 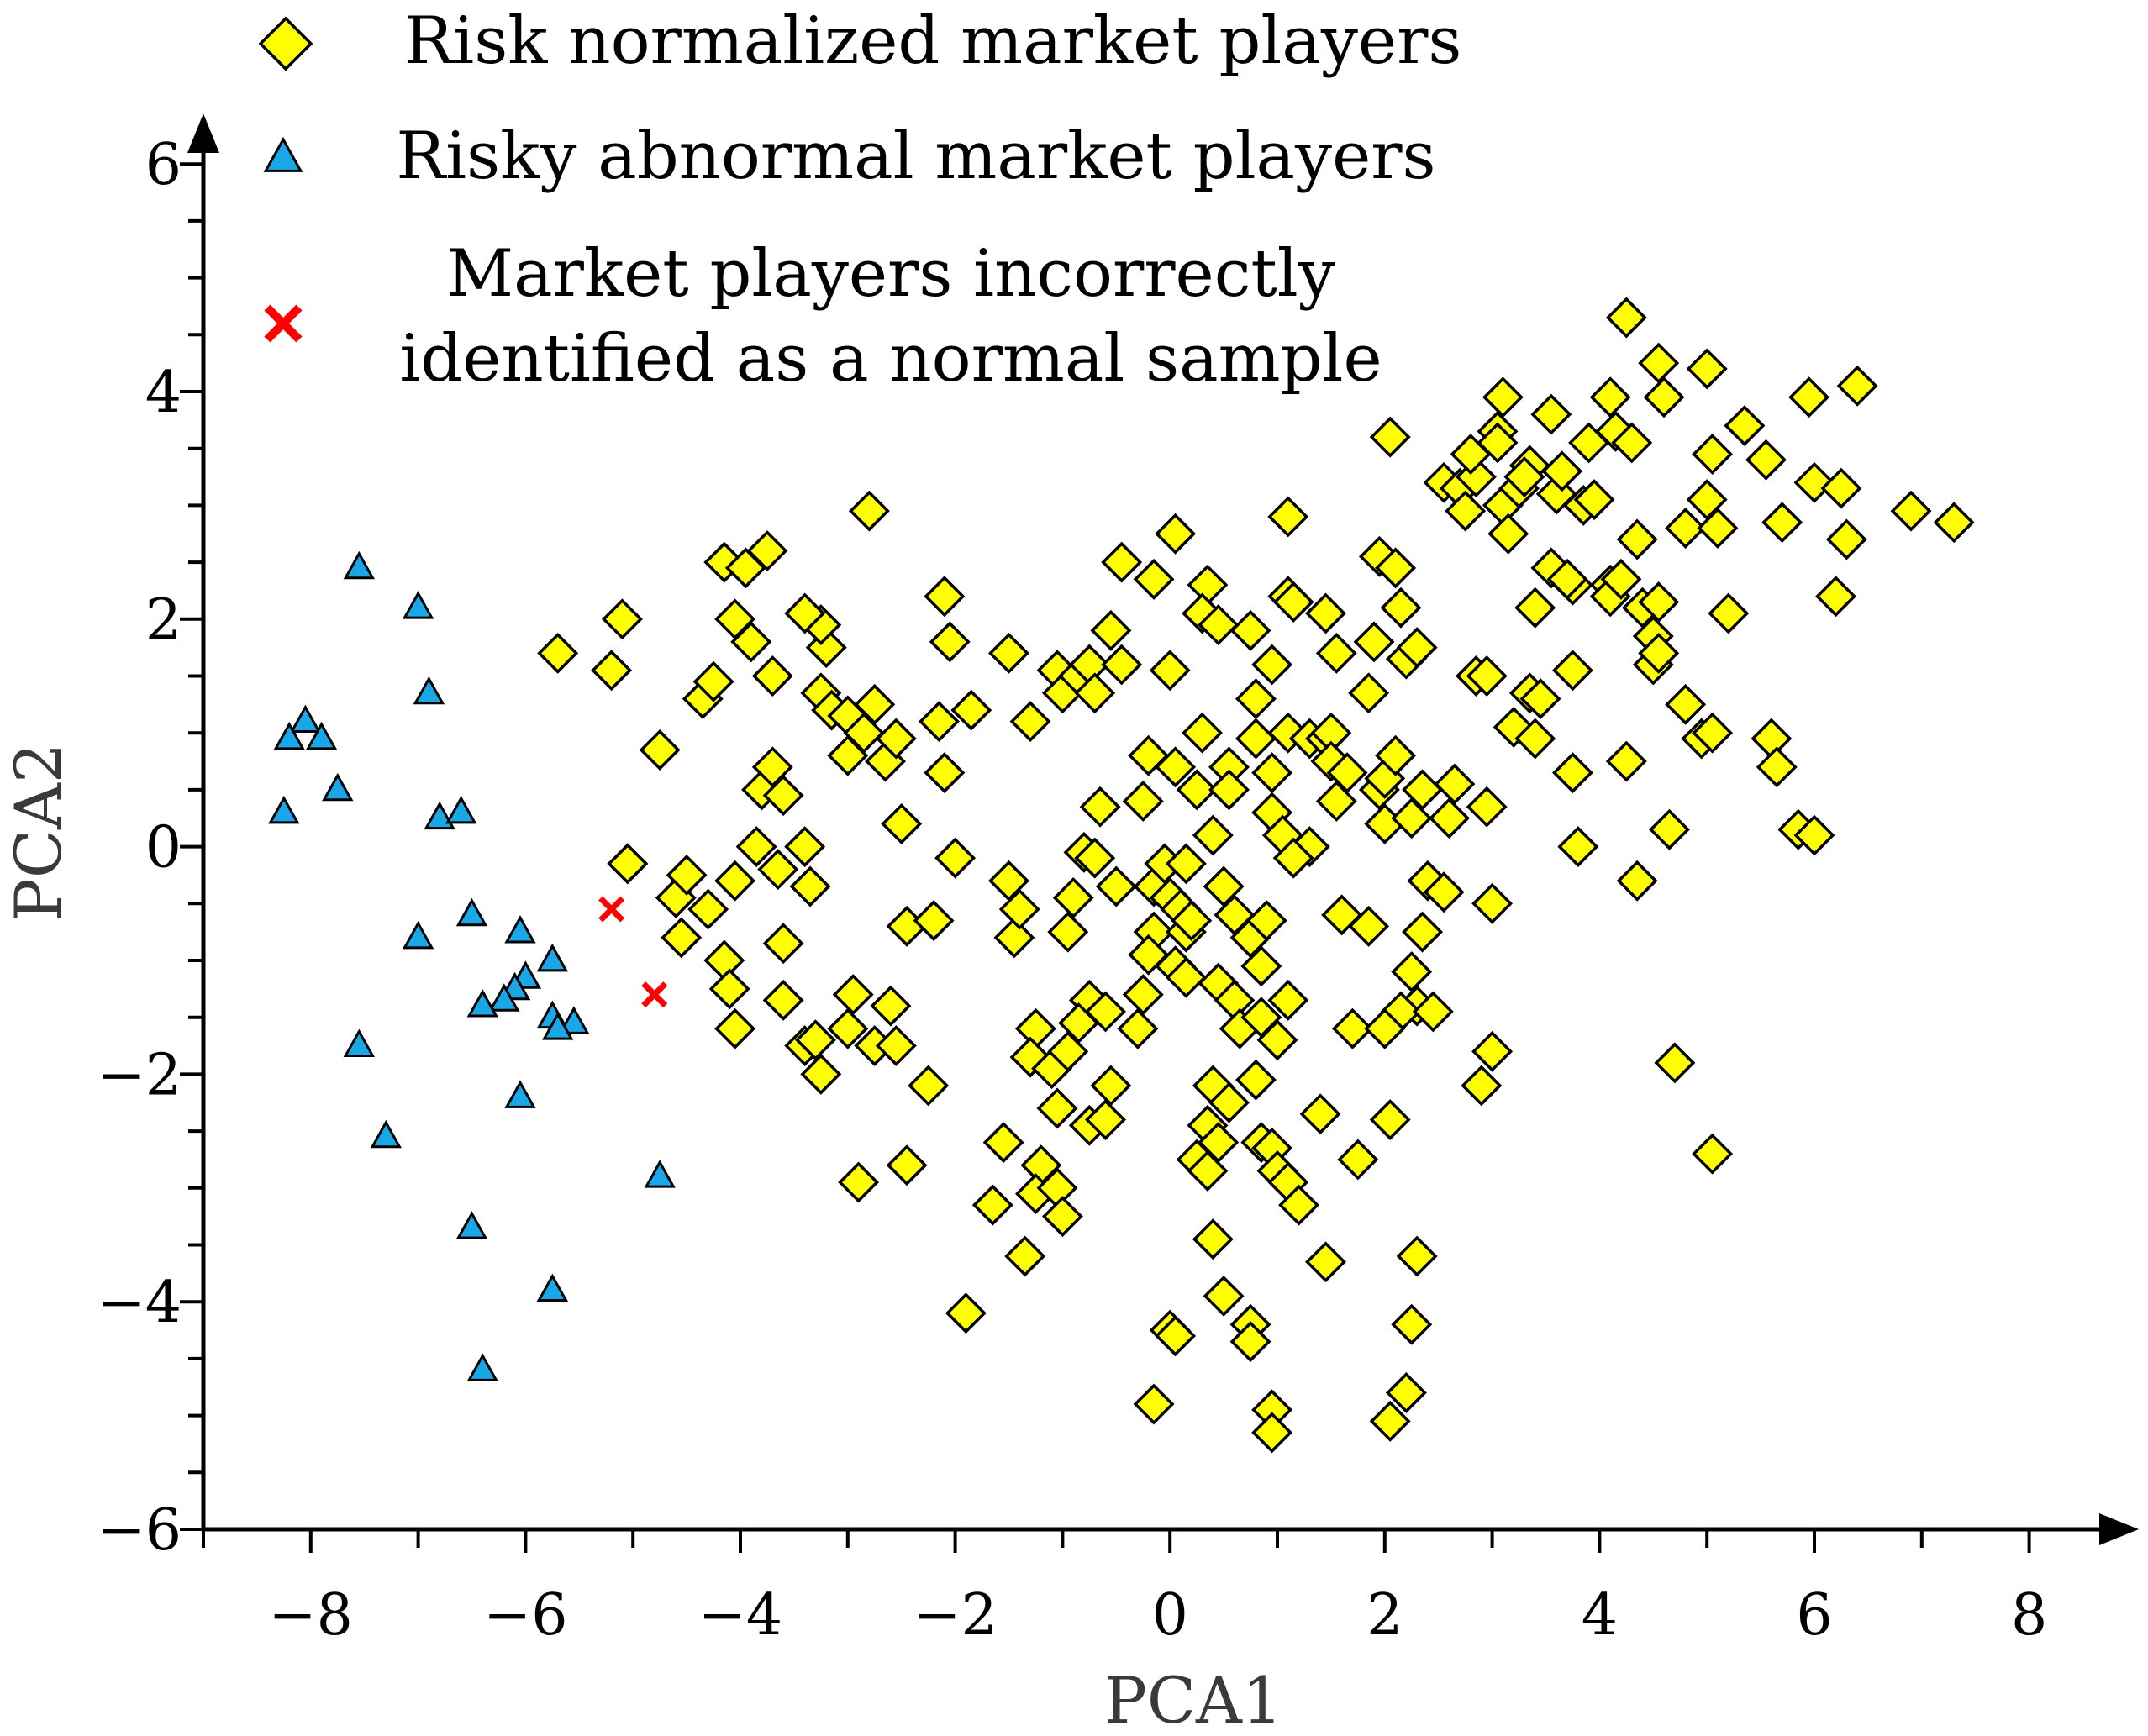 What do you see at coordinates (611, 909) in the screenshot?
I see `incorrect-point-x` at bounding box center [611, 909].